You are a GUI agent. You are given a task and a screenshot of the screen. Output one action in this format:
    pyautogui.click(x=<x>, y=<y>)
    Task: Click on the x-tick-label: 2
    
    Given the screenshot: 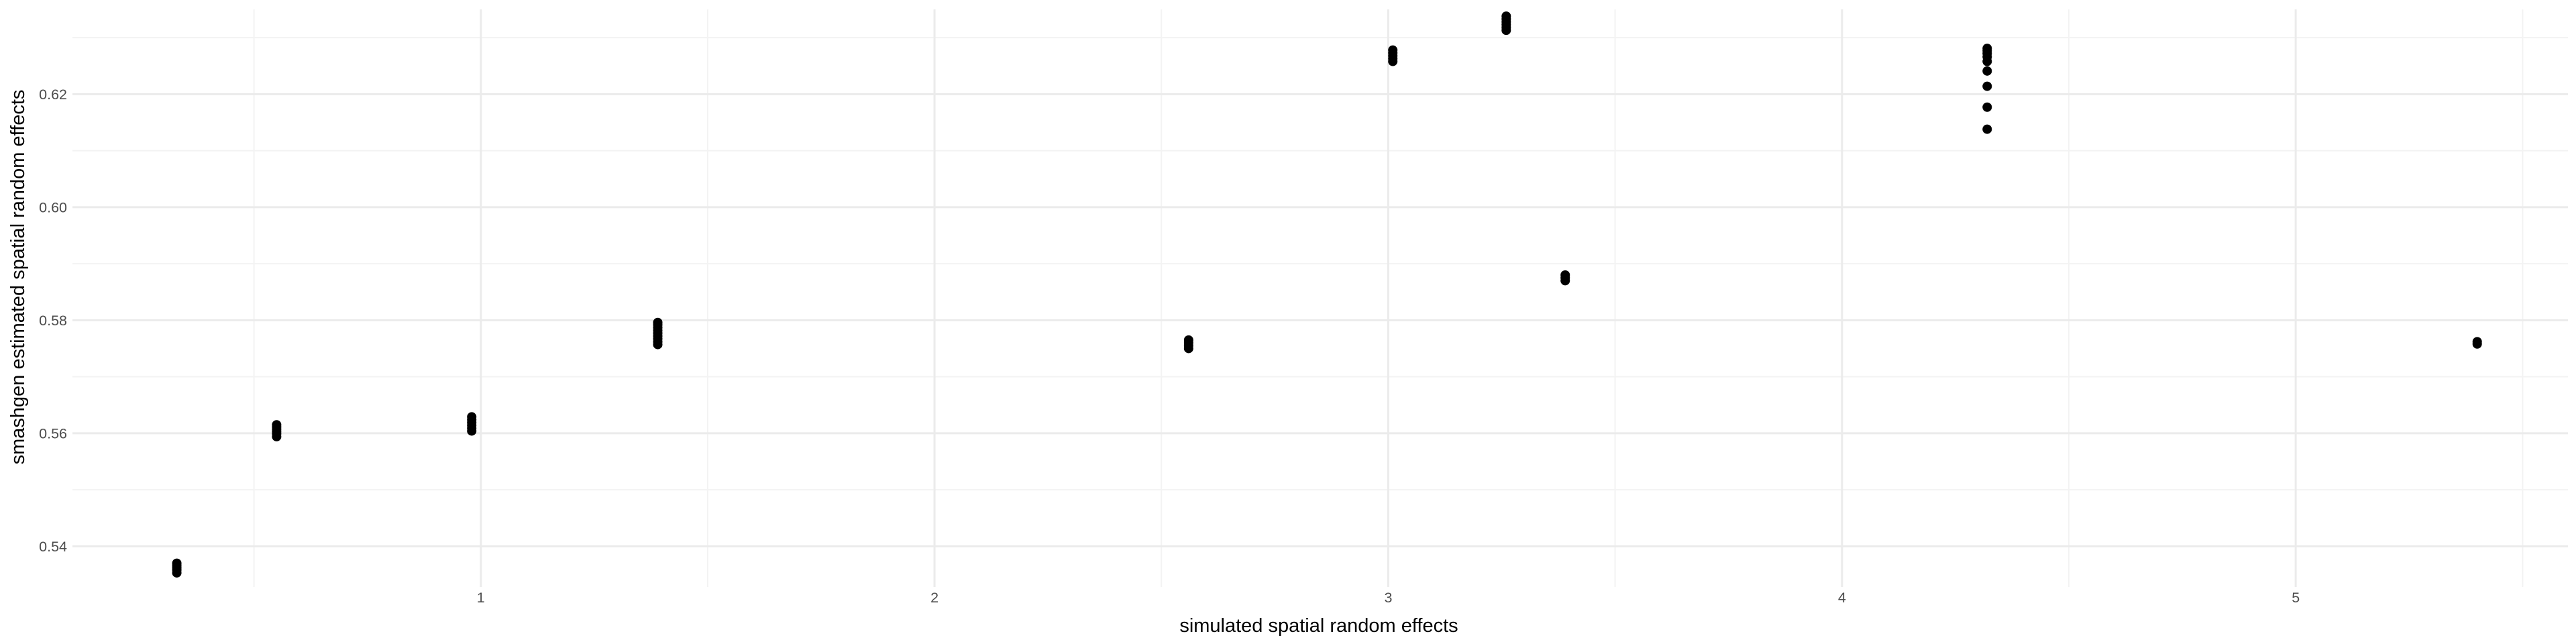 What is the action you would take?
    pyautogui.click(x=934, y=598)
    